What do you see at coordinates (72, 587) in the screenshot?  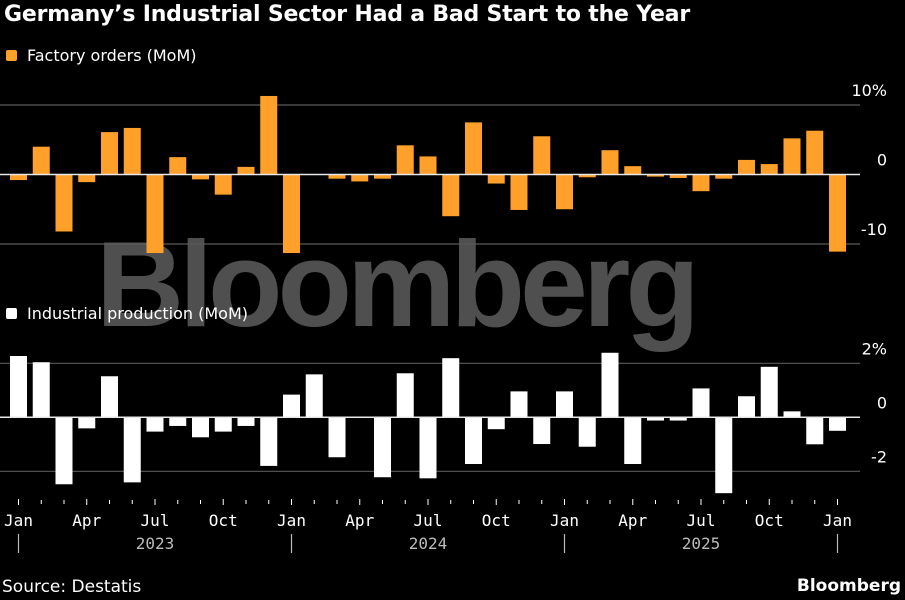 I see `source-note: Source: Destatis` at bounding box center [72, 587].